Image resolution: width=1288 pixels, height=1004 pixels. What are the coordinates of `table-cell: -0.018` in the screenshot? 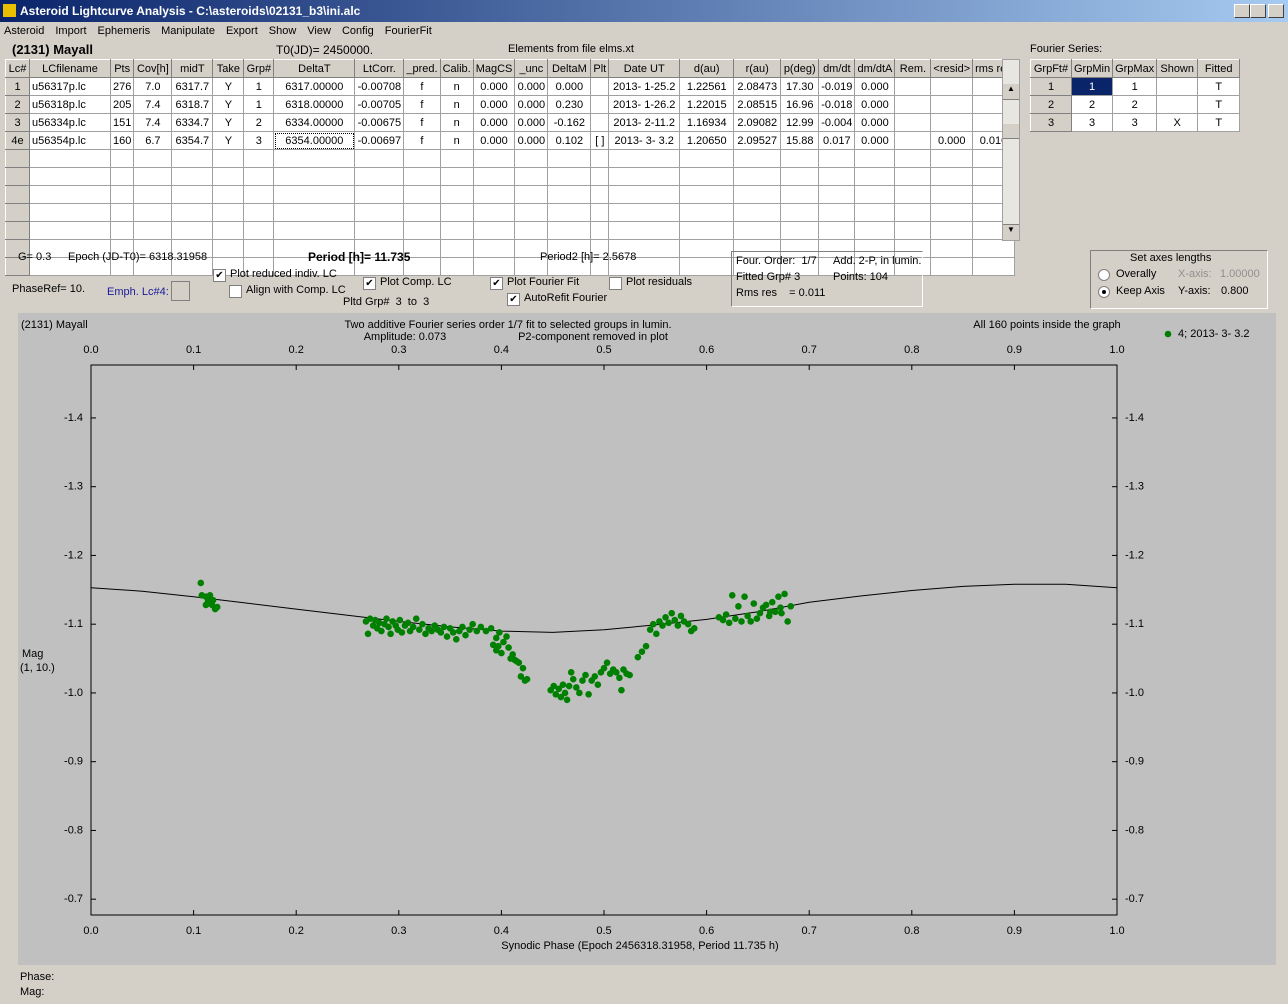 It's located at (837, 104).